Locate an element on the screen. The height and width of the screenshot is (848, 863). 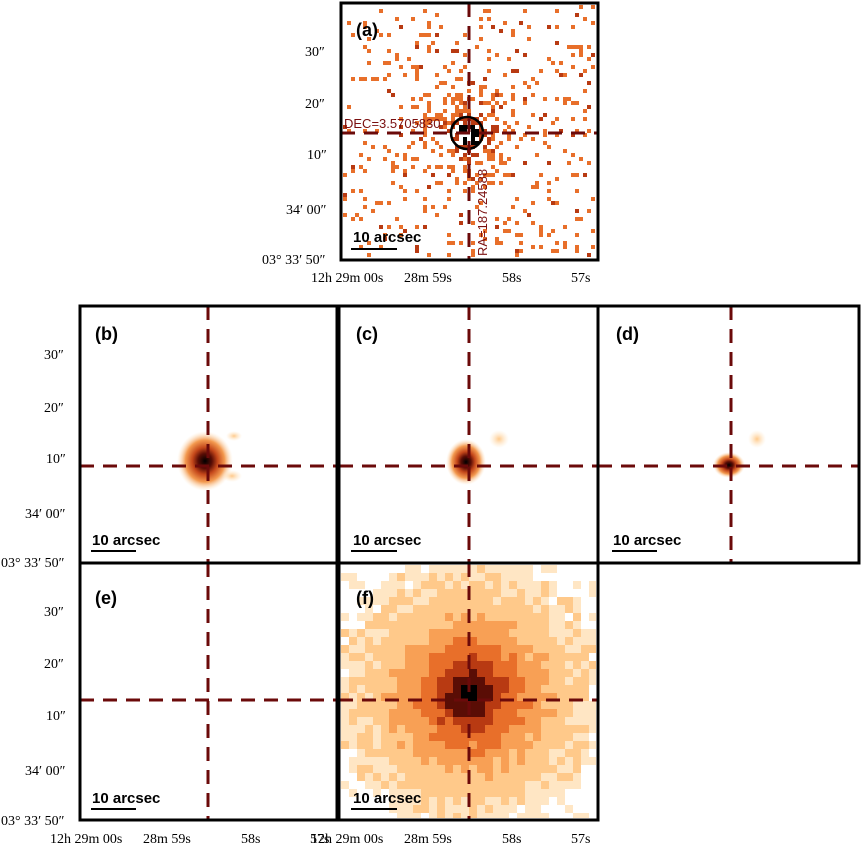
x-tick: 12h 29m 00s is located at coordinates (86, 839).